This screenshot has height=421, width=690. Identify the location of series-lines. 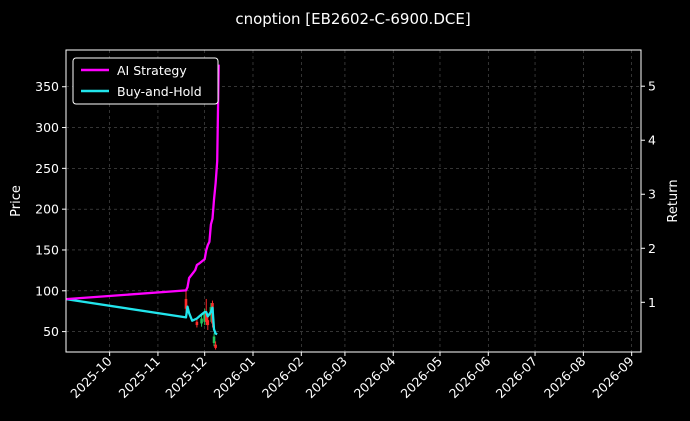
(142, 200).